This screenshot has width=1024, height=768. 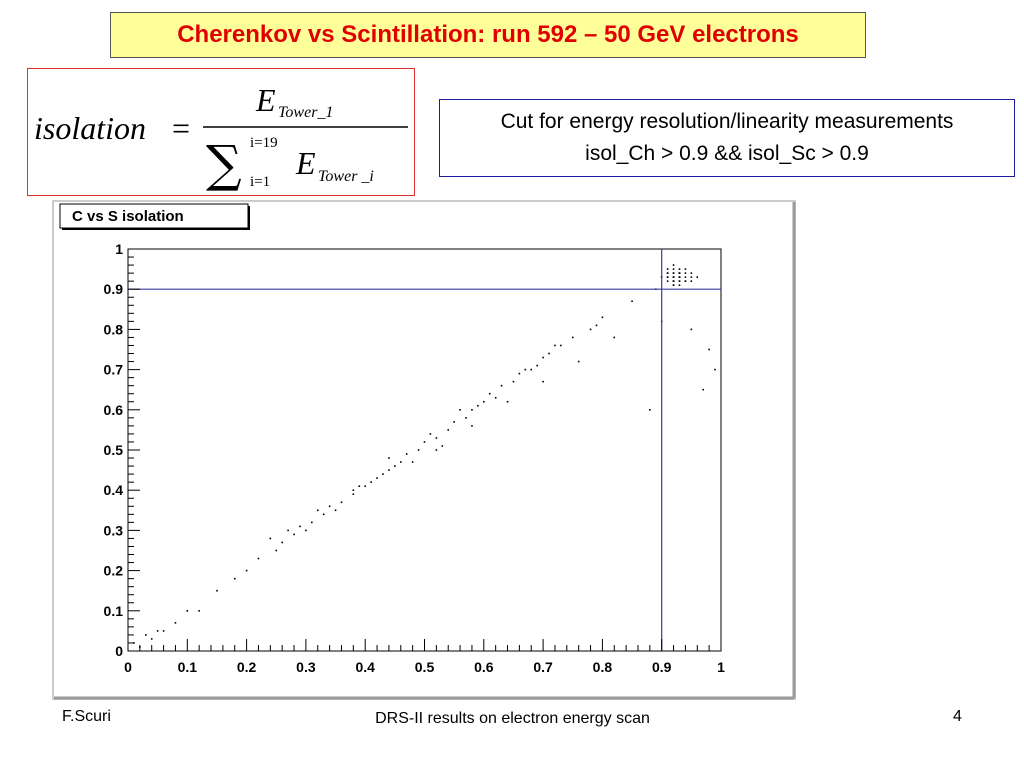 What do you see at coordinates (114, 571) in the screenshot?
I see `y-tick-label: 0.2` at bounding box center [114, 571].